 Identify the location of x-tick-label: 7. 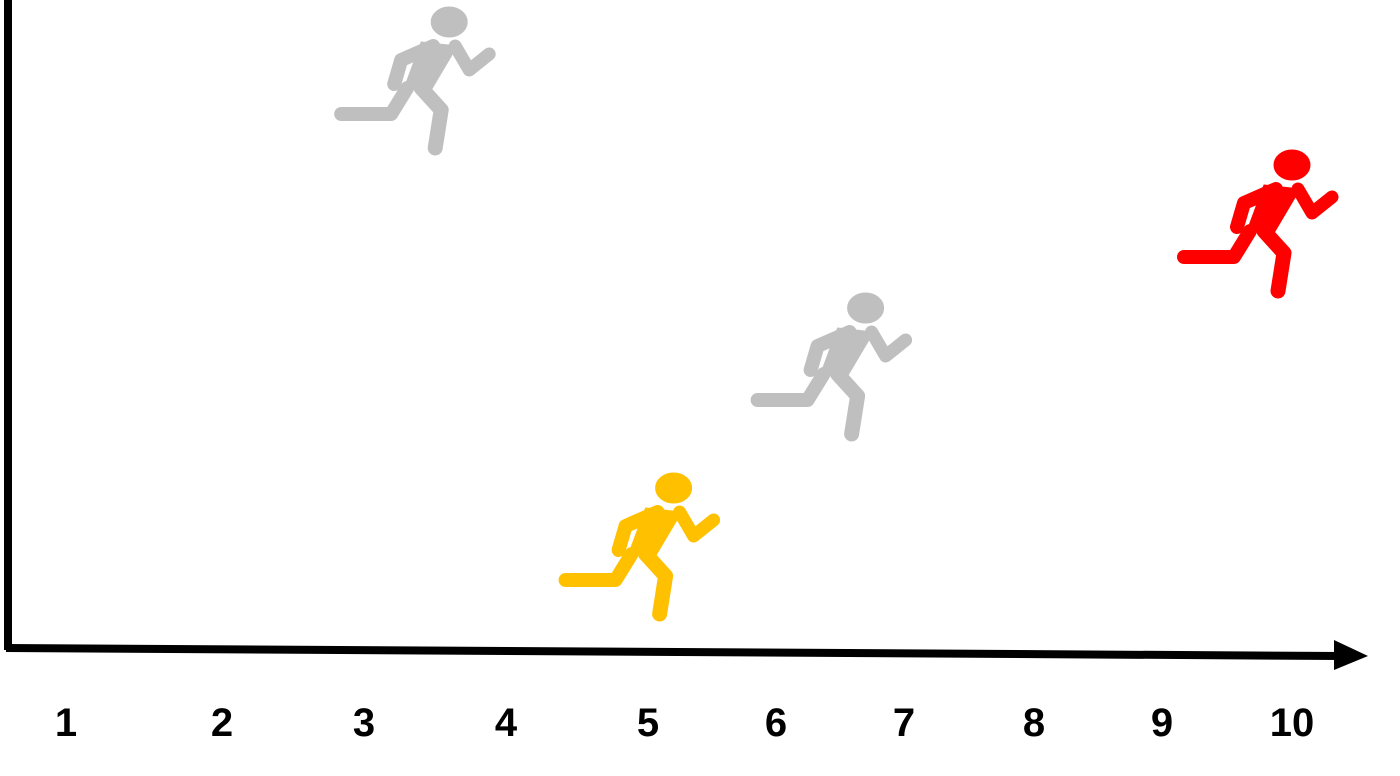
(904, 723).